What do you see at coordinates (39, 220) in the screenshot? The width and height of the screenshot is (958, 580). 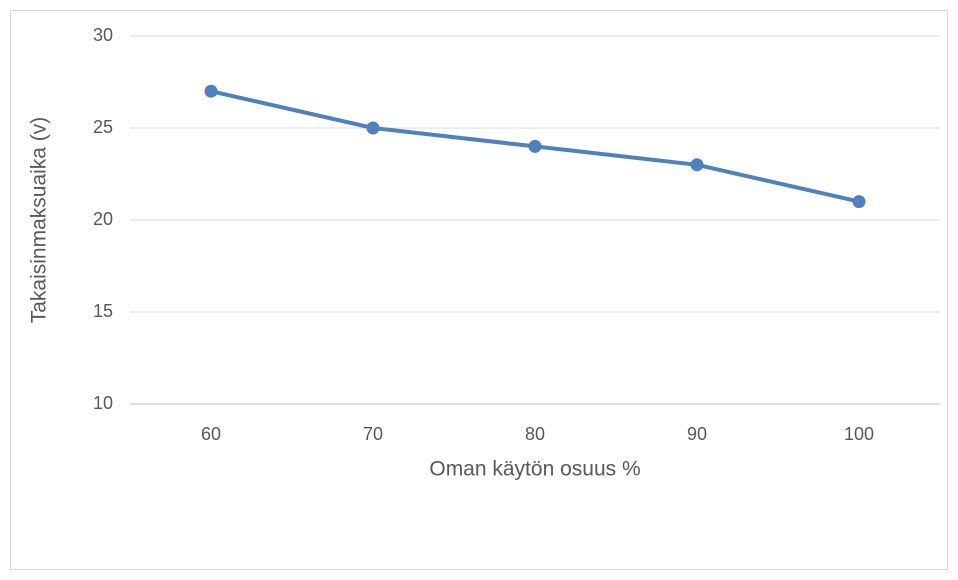 I see `y-axis-title: Takaisinmaksuaika (v)` at bounding box center [39, 220].